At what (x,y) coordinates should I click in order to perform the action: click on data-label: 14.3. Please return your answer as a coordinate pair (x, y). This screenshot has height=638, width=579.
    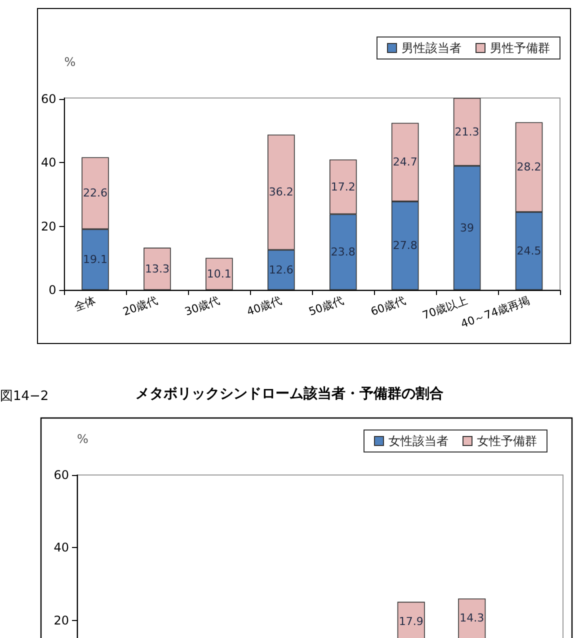
    Looking at the image, I should click on (472, 617).